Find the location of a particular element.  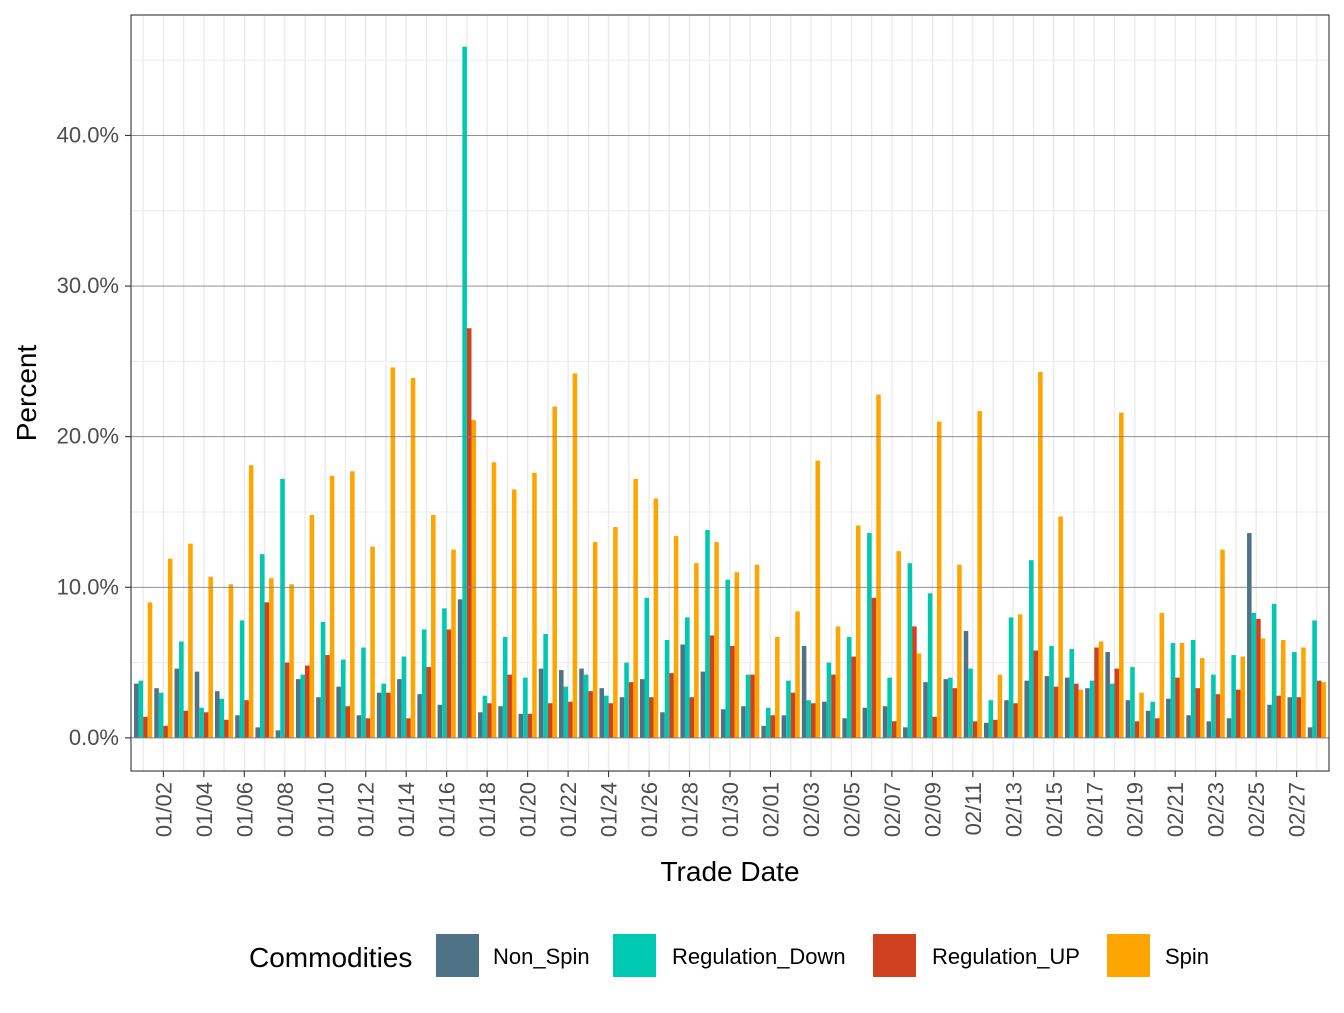

x-tick-label: 01/28 is located at coordinates (690, 809).